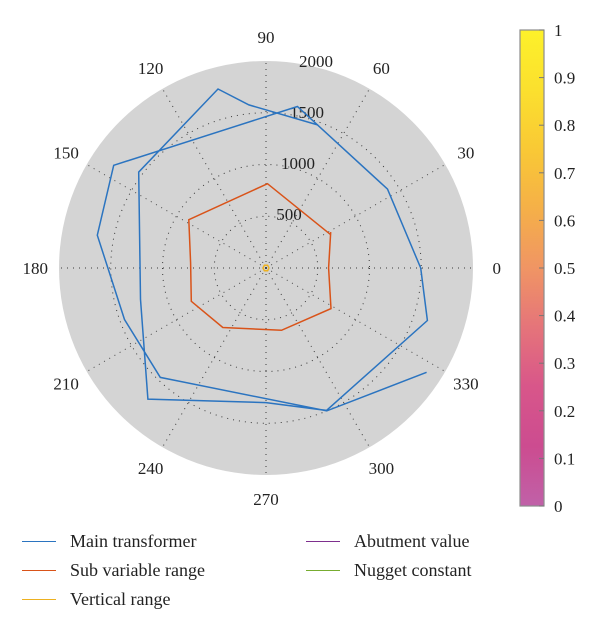 Image resolution: width=600 pixels, height=632 pixels. What do you see at coordinates (412, 540) in the screenshot?
I see `legend-label: Abutment value` at bounding box center [412, 540].